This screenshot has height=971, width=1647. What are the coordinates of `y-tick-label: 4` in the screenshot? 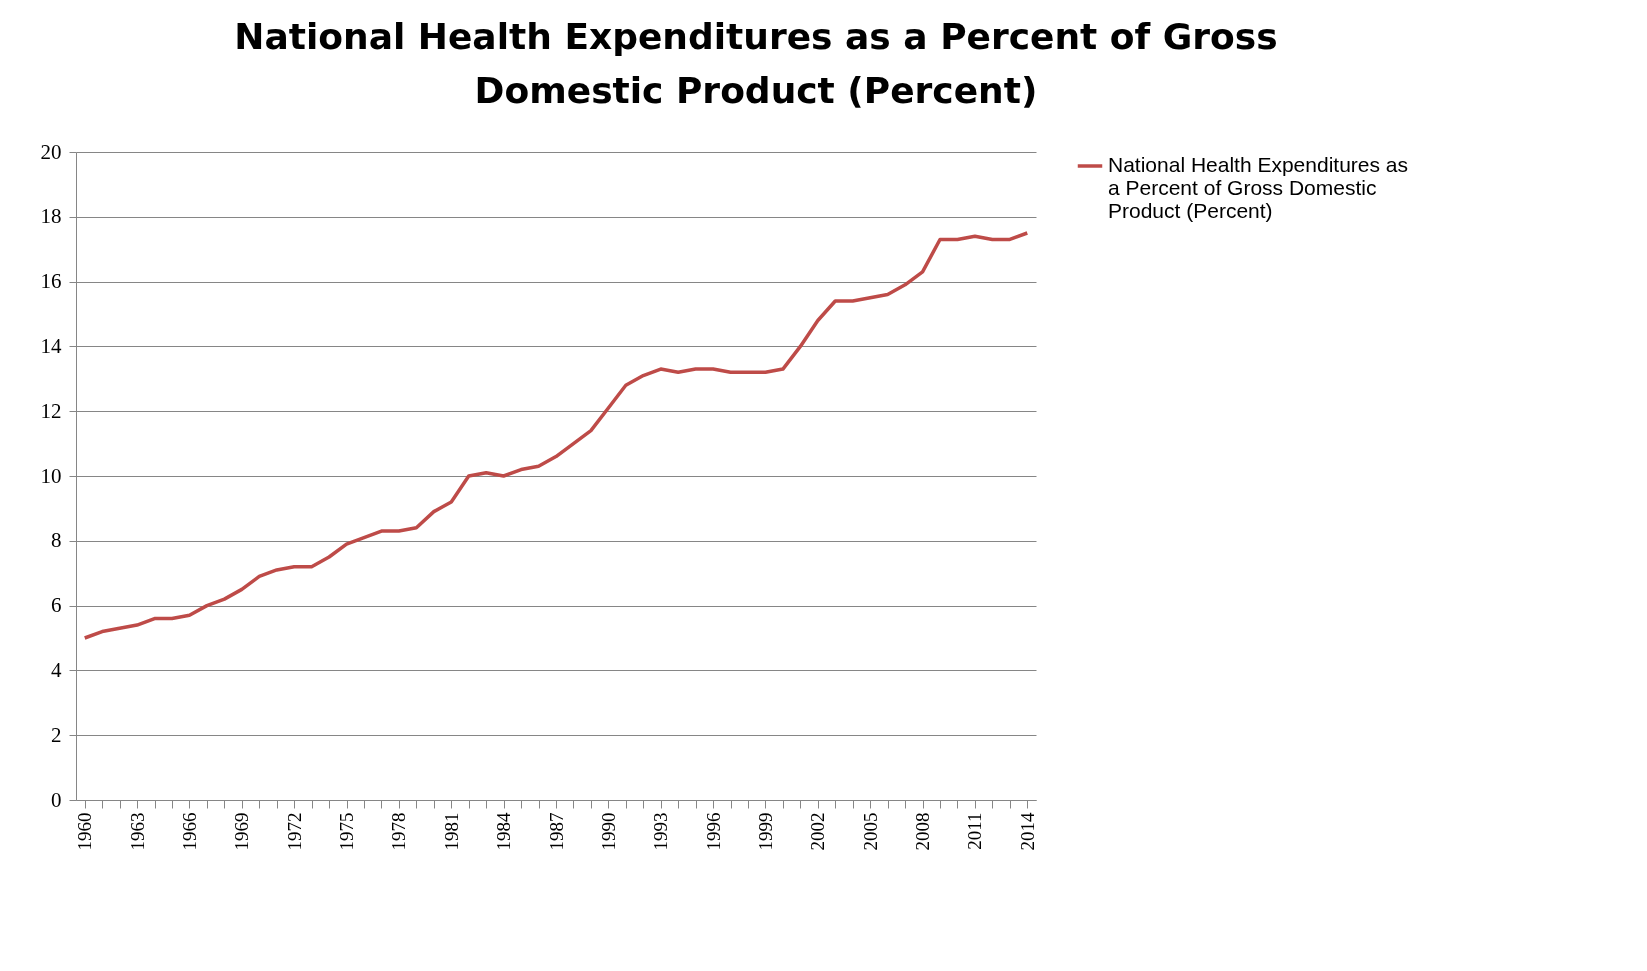 It's located at (56, 669).